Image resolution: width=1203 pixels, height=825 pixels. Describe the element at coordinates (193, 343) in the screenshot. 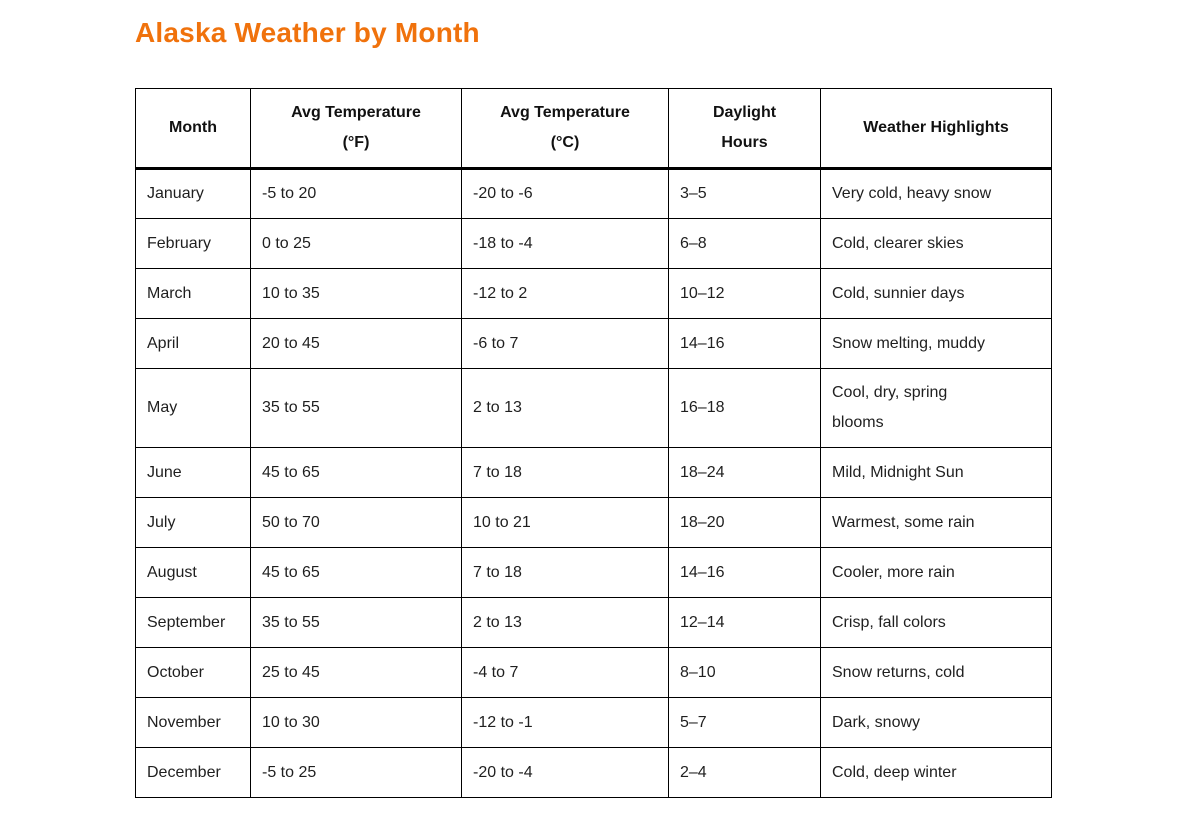

I see `cell-month: April` at that location.